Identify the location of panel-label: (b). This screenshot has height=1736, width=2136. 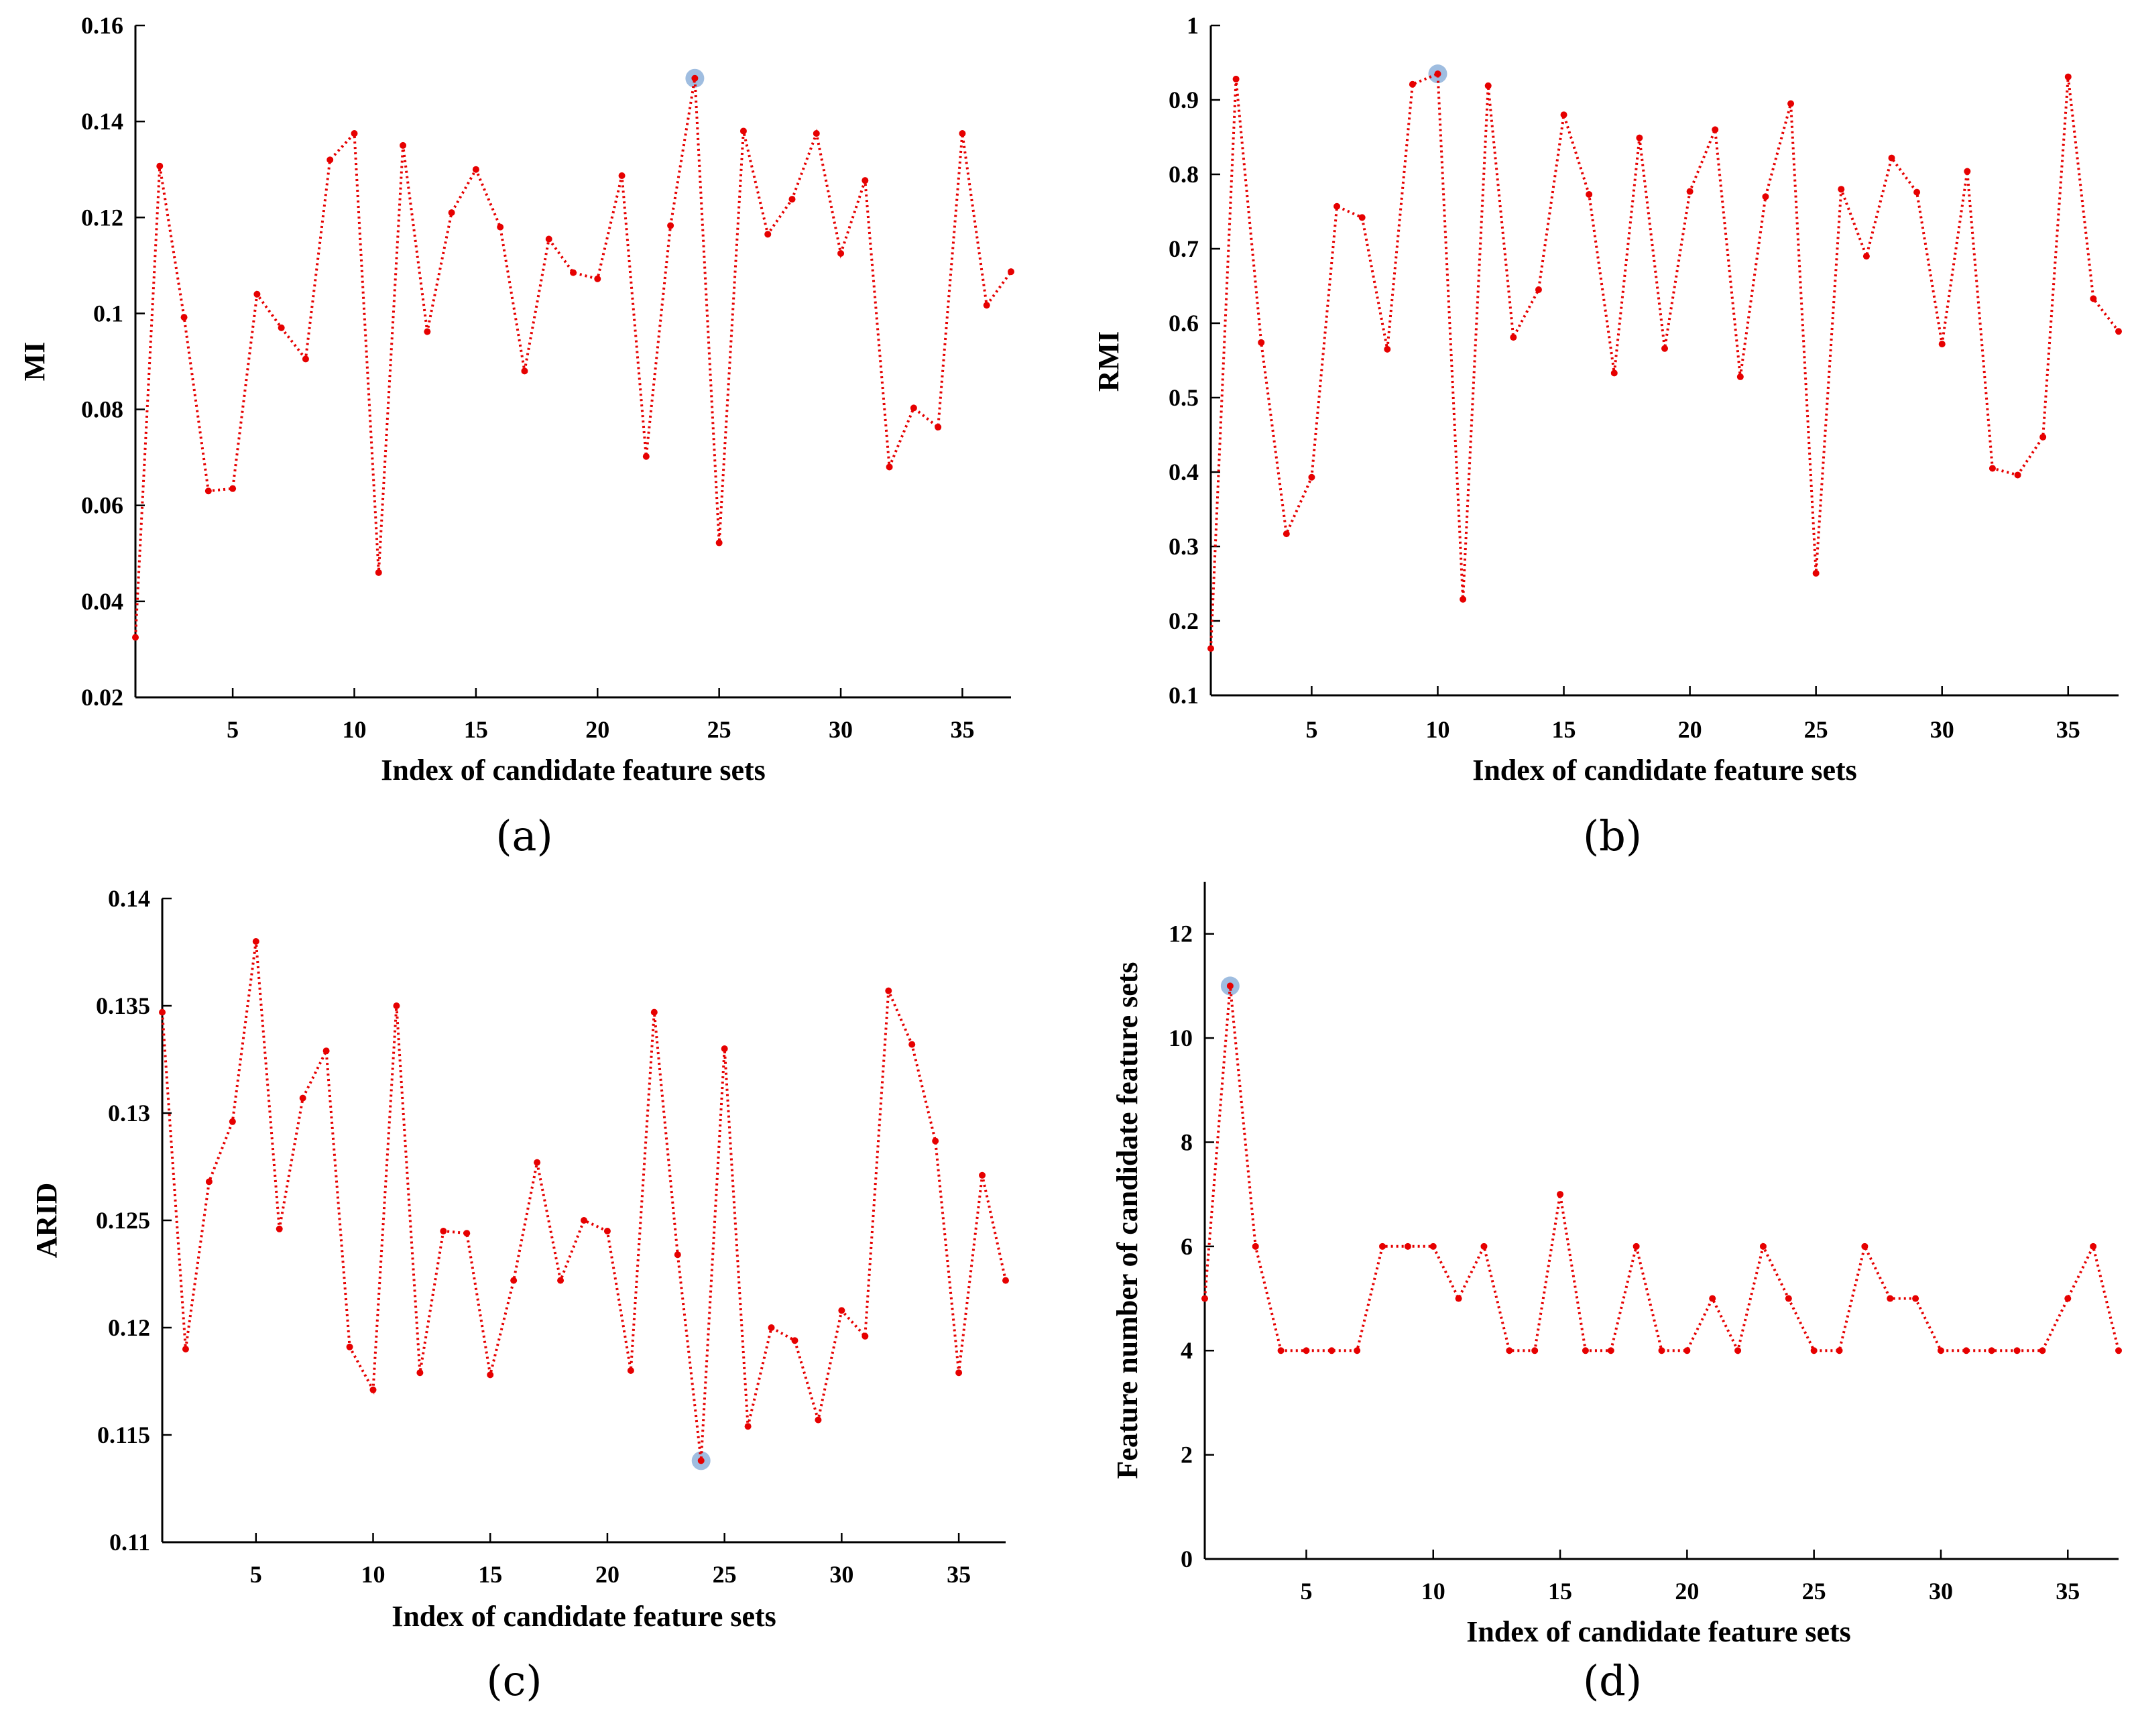
(1612, 835).